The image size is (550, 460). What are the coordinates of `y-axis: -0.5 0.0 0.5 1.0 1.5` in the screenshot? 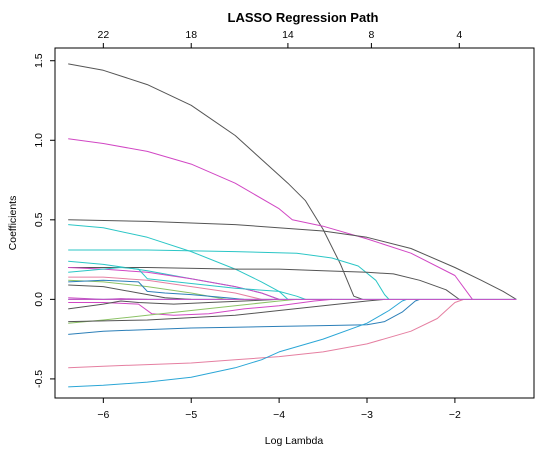 It's located at (44, 220).